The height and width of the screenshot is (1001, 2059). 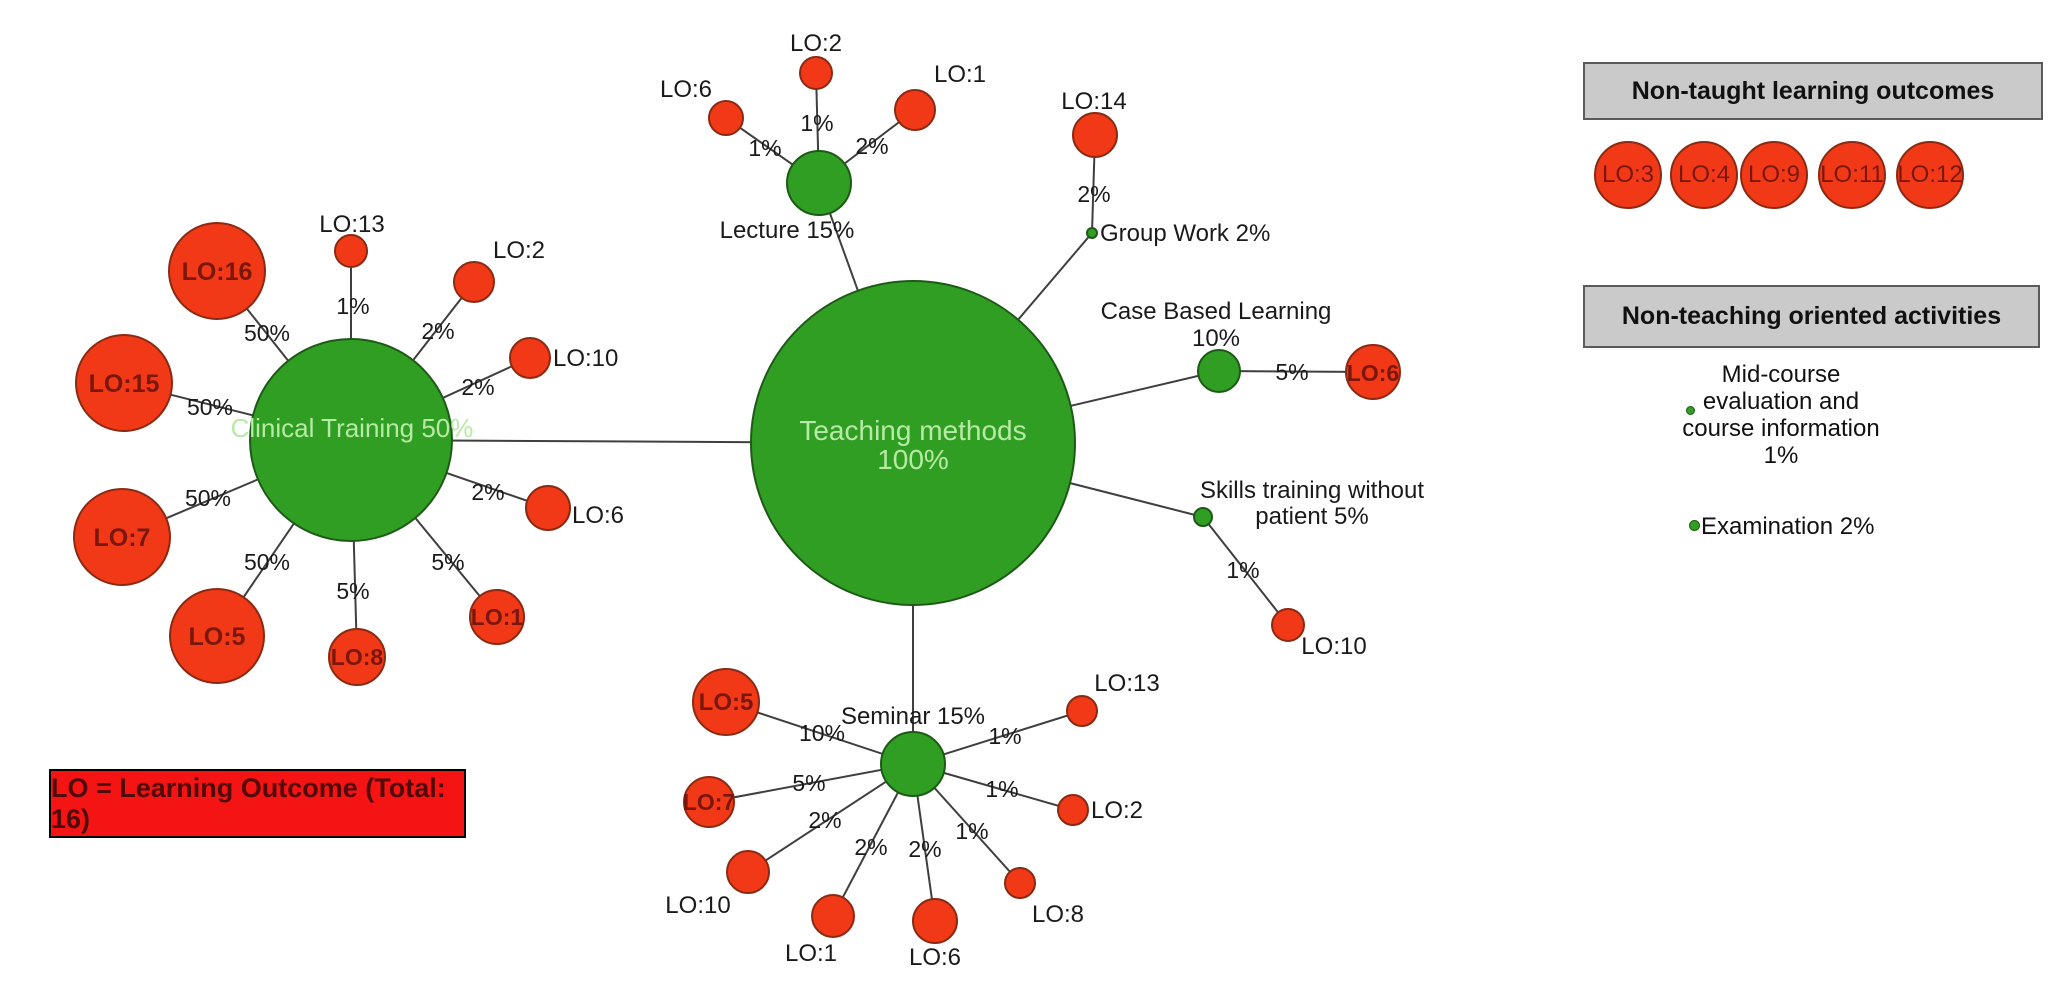 I want to click on node-se6, so click(x=935, y=921).